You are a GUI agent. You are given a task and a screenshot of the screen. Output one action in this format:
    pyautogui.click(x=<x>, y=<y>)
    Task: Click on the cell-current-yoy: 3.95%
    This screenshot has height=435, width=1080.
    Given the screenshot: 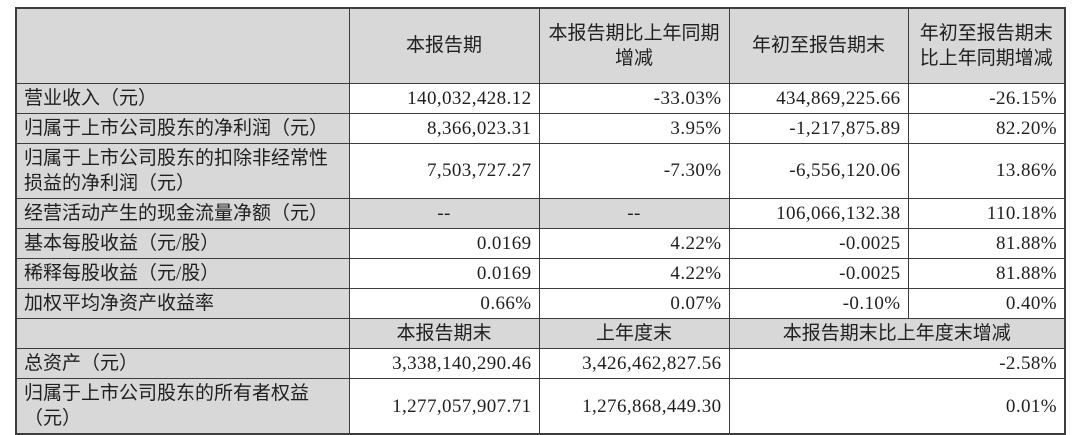 What is the action you would take?
    pyautogui.click(x=634, y=128)
    